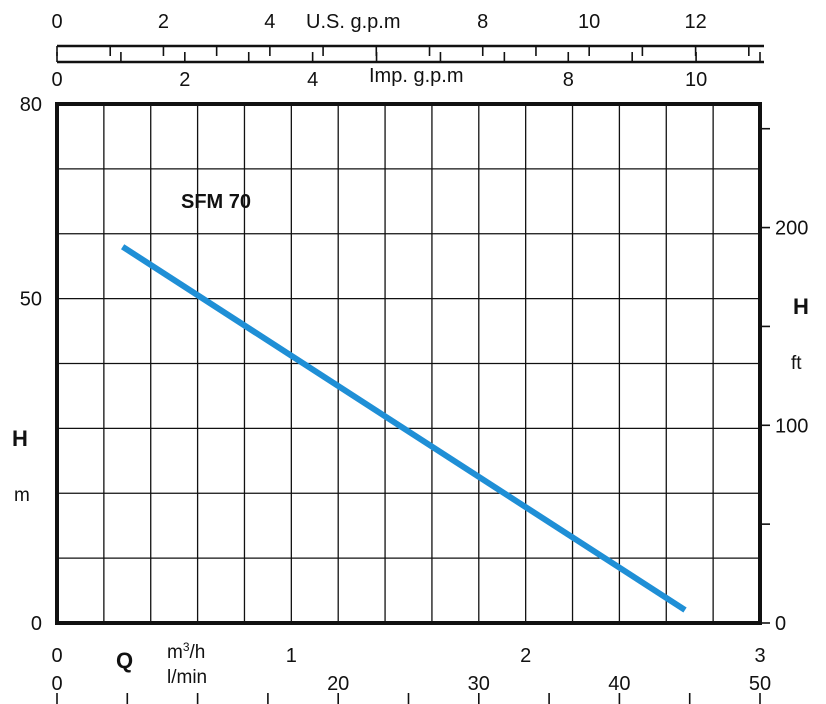 The image size is (826, 704). Describe the element at coordinates (56, 684) in the screenshot. I see `lmin-tick-label: 0` at that location.